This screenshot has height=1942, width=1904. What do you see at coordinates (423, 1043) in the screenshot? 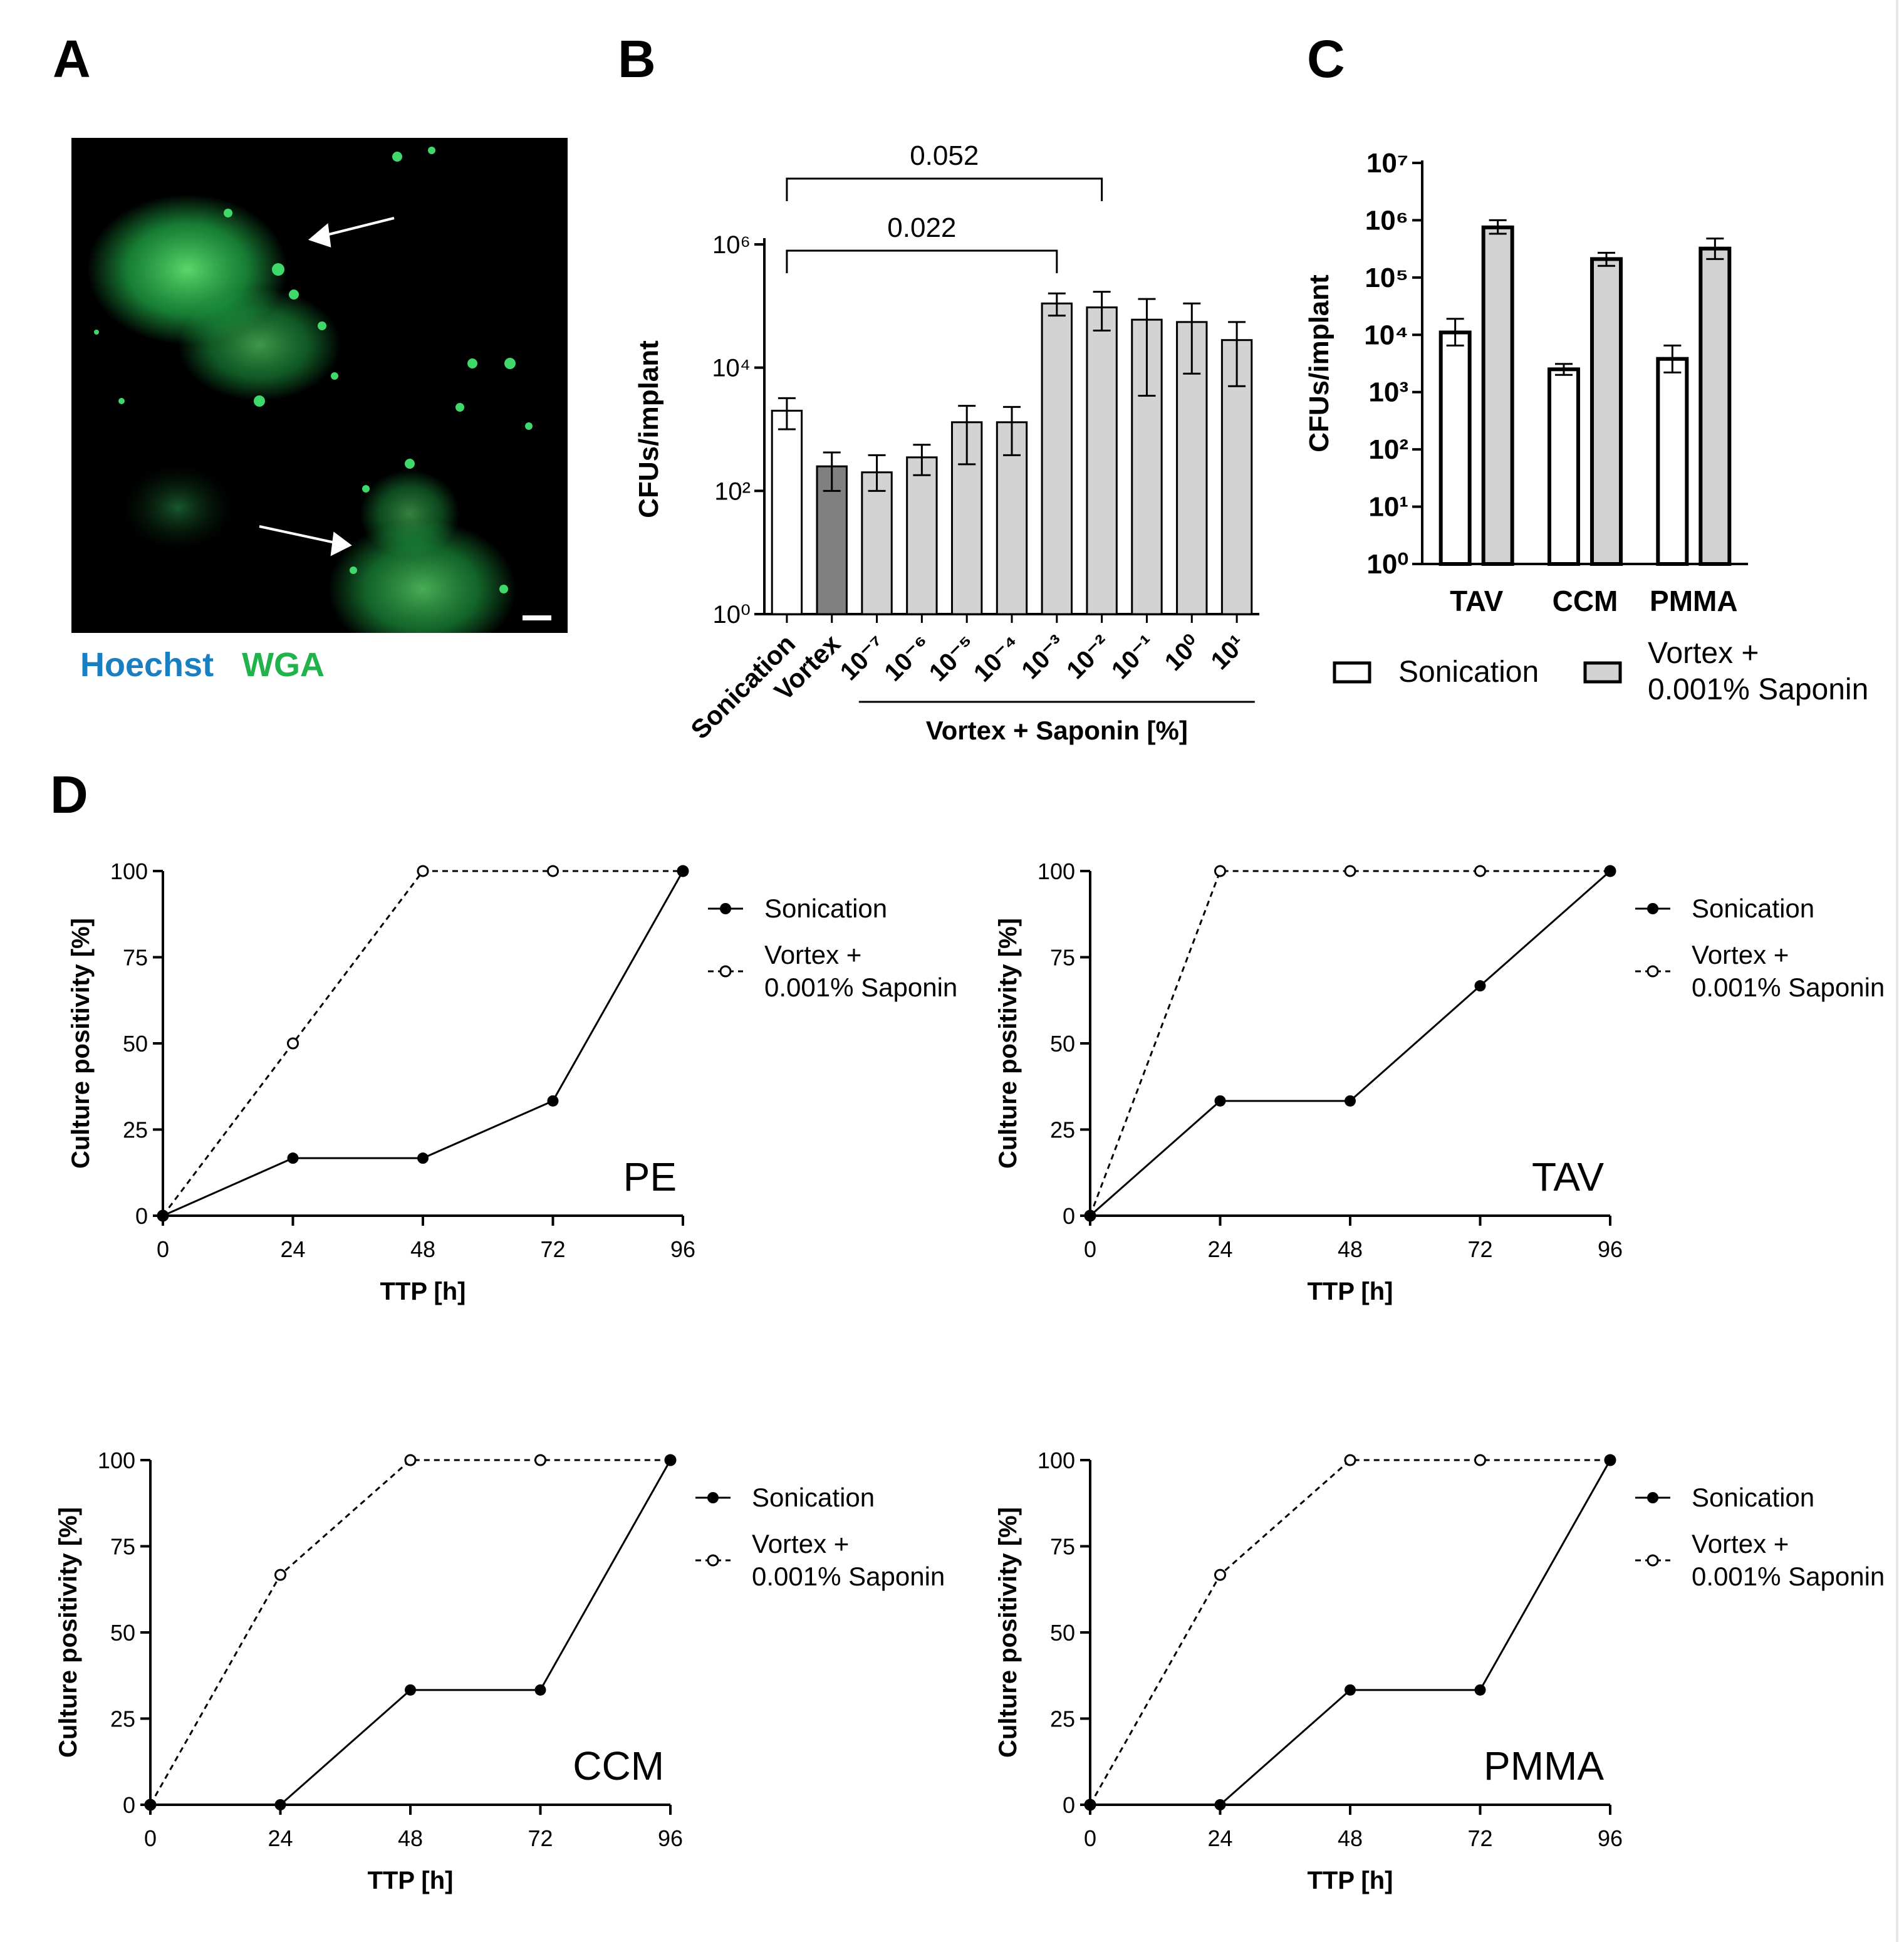
I see `series-line-sonication` at bounding box center [423, 1043].